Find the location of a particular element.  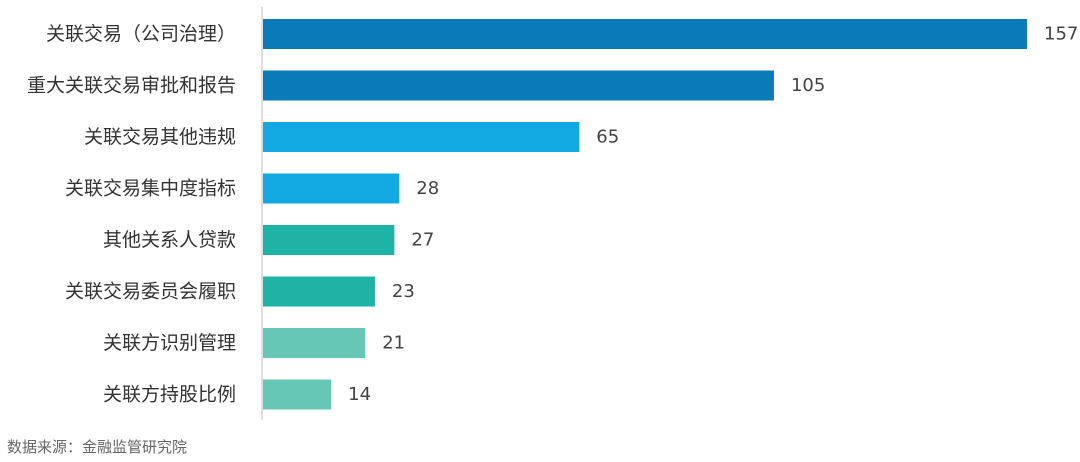

category-label: 其他关系人贷款 is located at coordinates (169, 240).